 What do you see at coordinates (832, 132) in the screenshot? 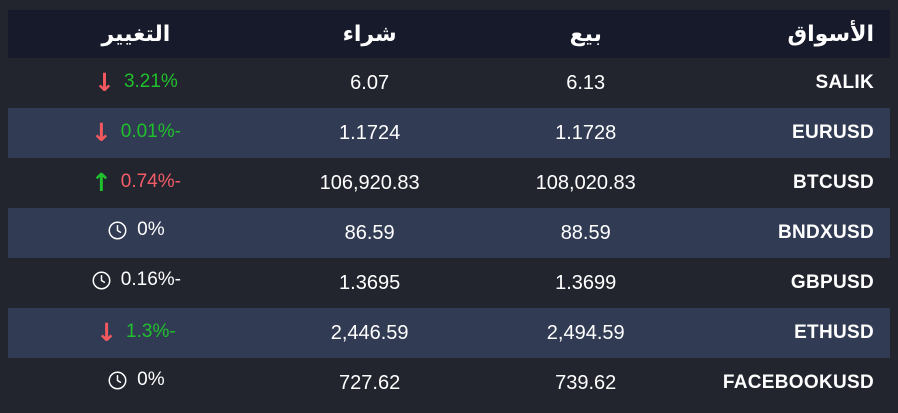
I see `market-name: EURUSD` at bounding box center [832, 132].